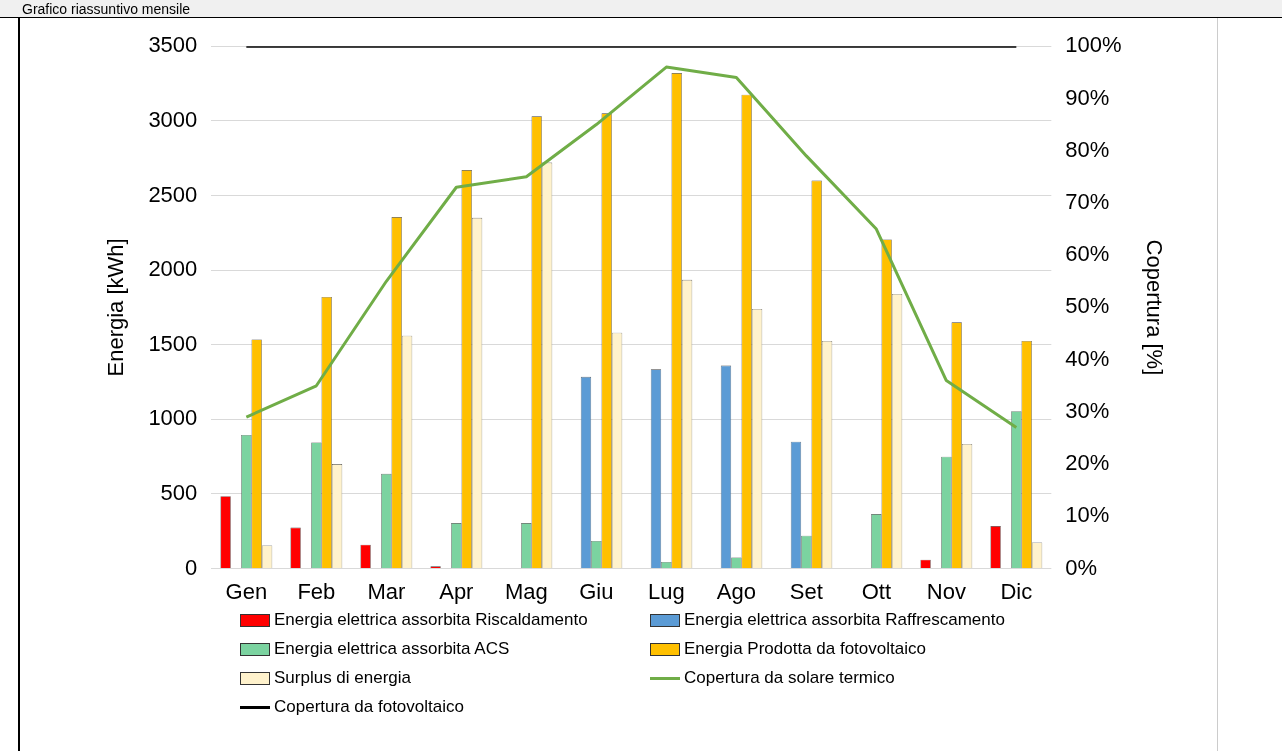  I want to click on x-tick-label: Set, so click(806, 591).